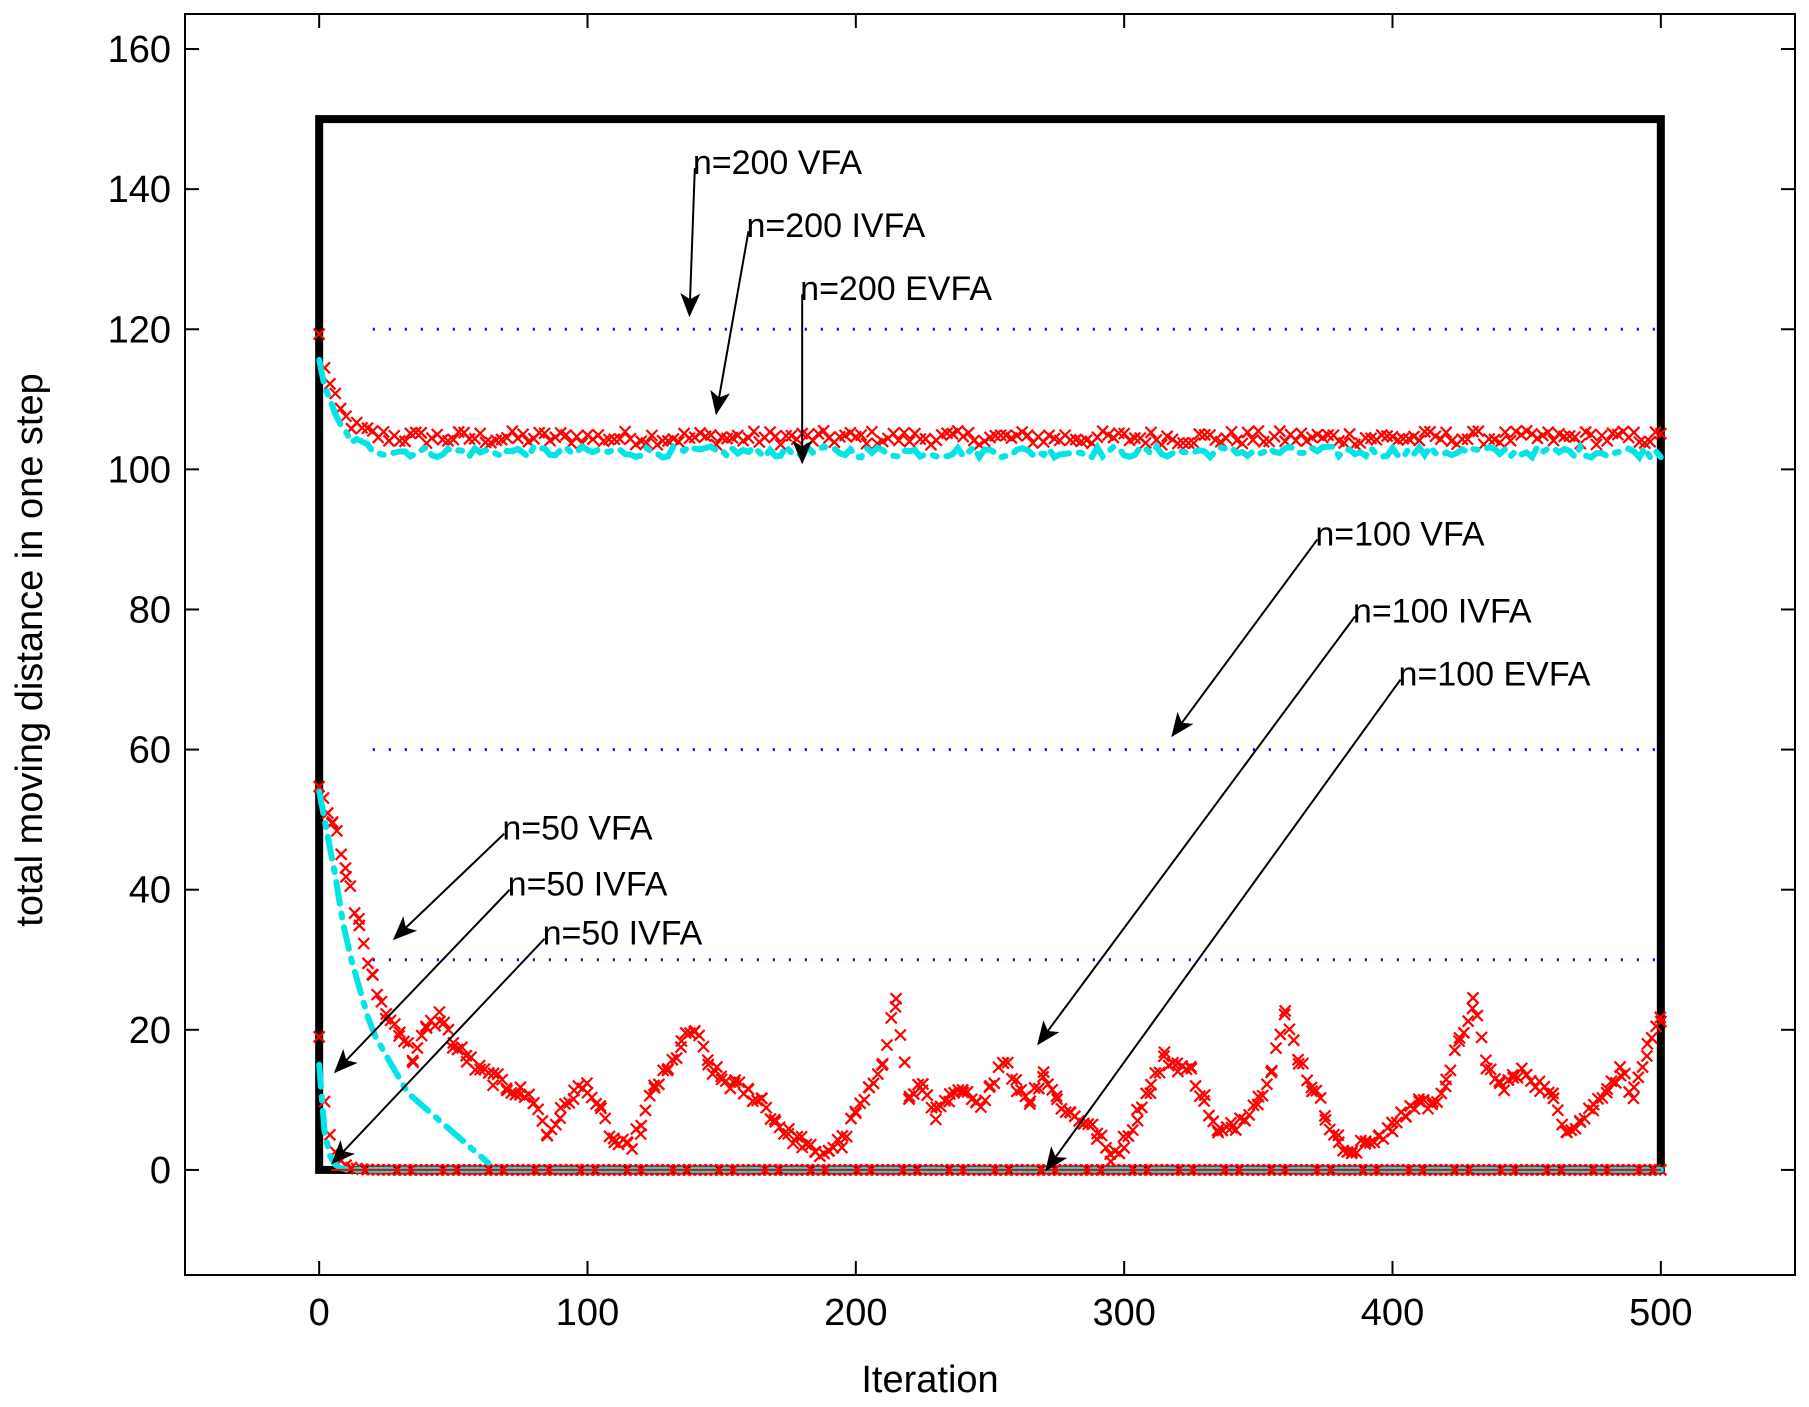 Image resolution: width=1809 pixels, height=1407 pixels. Describe the element at coordinates (1318, 914) in the screenshot. I see `annotation-5: n=100 EVFA` at that location.